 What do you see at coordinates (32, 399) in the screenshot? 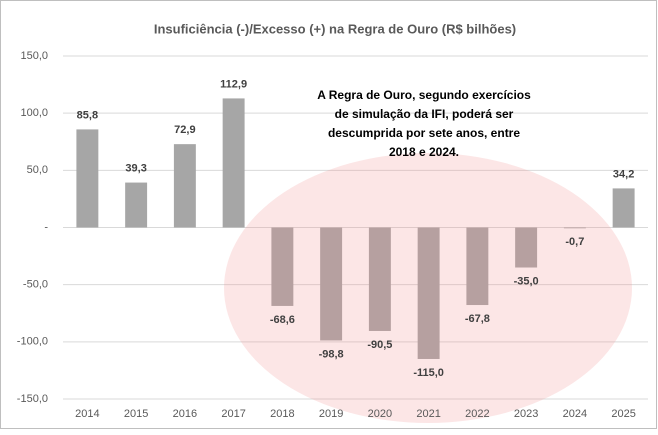
I see `y-tick-label: -150,0` at bounding box center [32, 399].